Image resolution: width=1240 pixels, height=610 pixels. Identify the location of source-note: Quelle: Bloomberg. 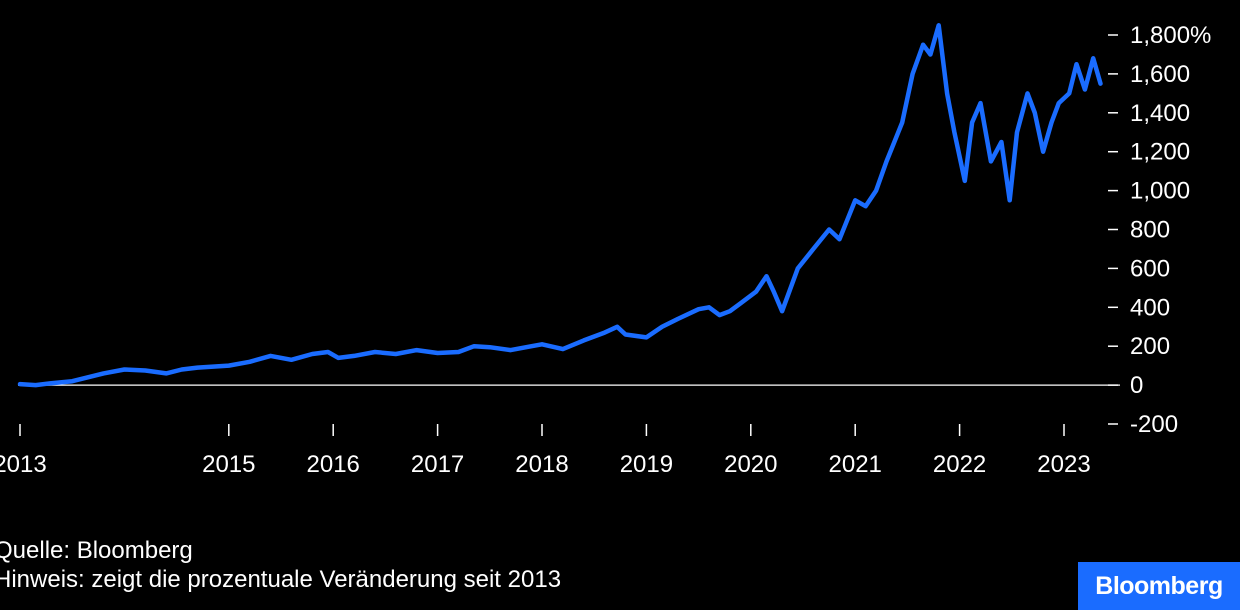
(96, 550).